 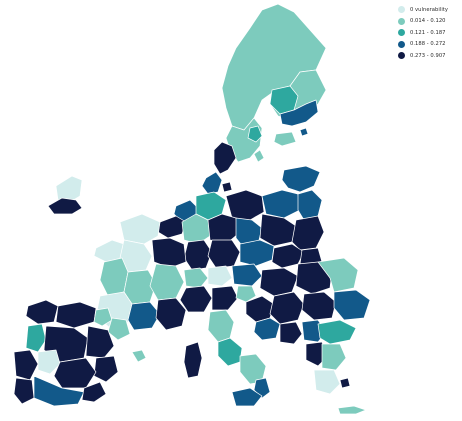 What do you see at coordinates (257, 253) in the screenshot?
I see `region-czechia` at bounding box center [257, 253].